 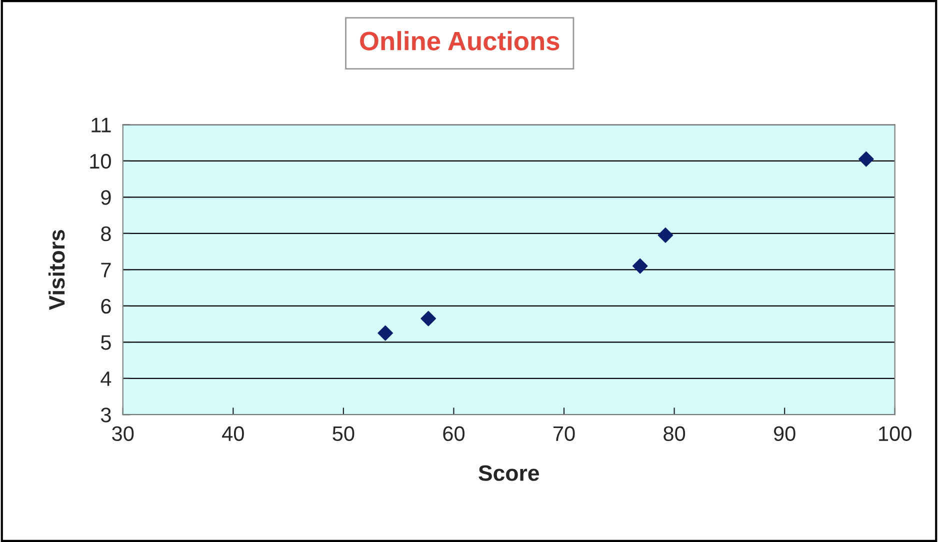 What do you see at coordinates (343, 434) in the screenshot?
I see `x-tick-label: 50` at bounding box center [343, 434].